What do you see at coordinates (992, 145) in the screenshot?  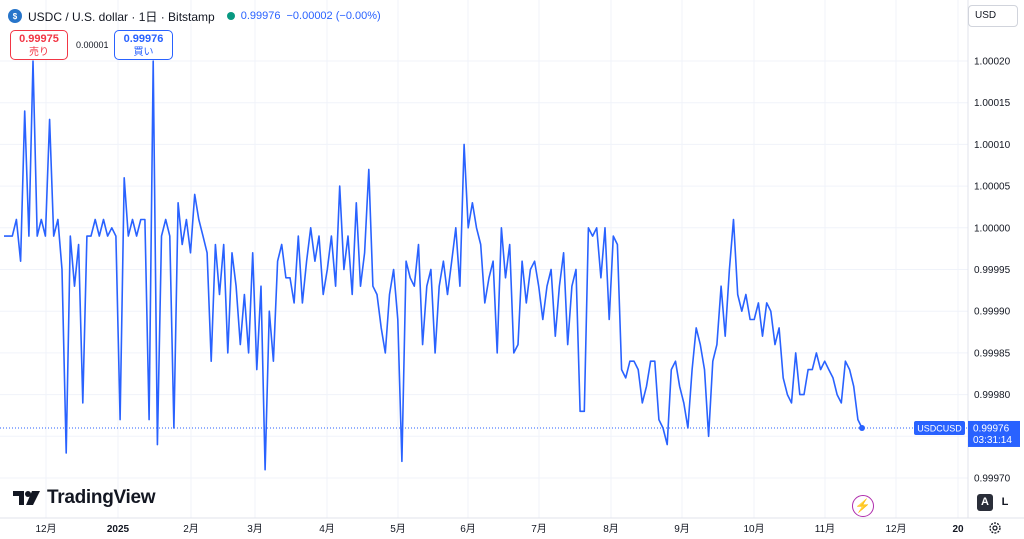 I see `price-tick-label: 1.00010` at bounding box center [992, 145].